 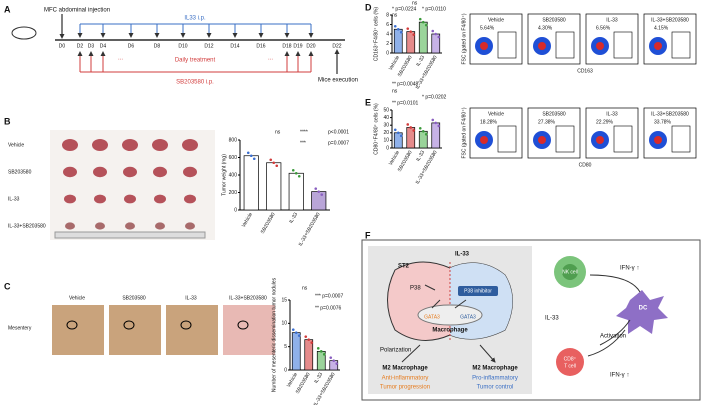 I want to click on annotation: *** p=0.0007, so click(x=329, y=296).